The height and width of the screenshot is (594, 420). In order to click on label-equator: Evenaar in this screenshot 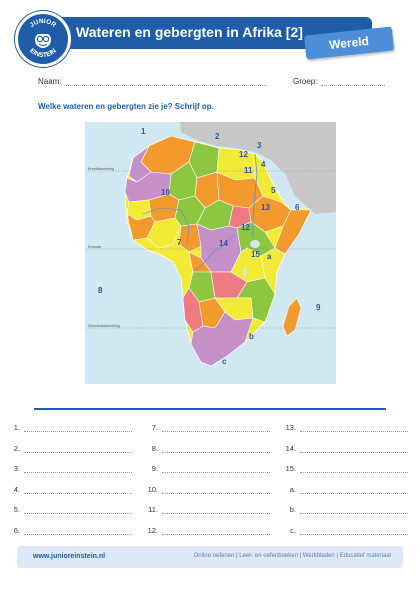, I will do `click(95, 247)`.